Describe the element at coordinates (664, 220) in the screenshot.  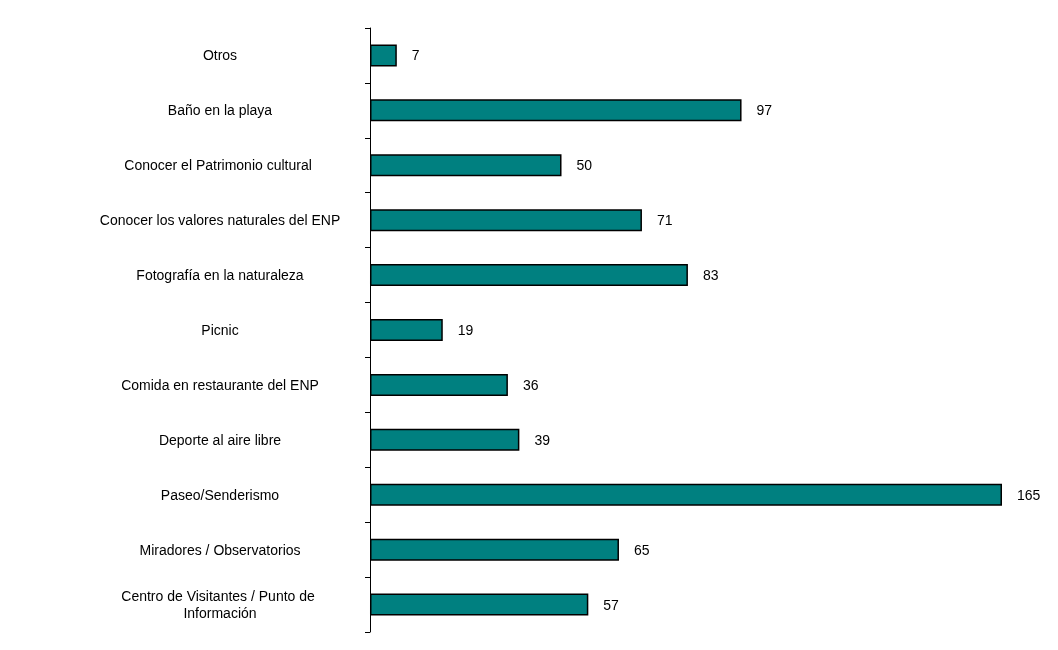
I see `data-label: 71` at that location.